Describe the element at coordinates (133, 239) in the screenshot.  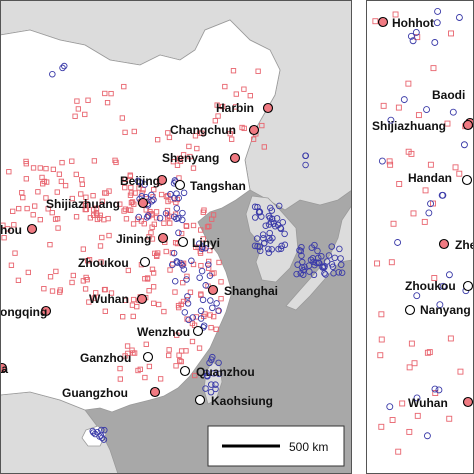
I see `city-label-jining: Jining` at that location.